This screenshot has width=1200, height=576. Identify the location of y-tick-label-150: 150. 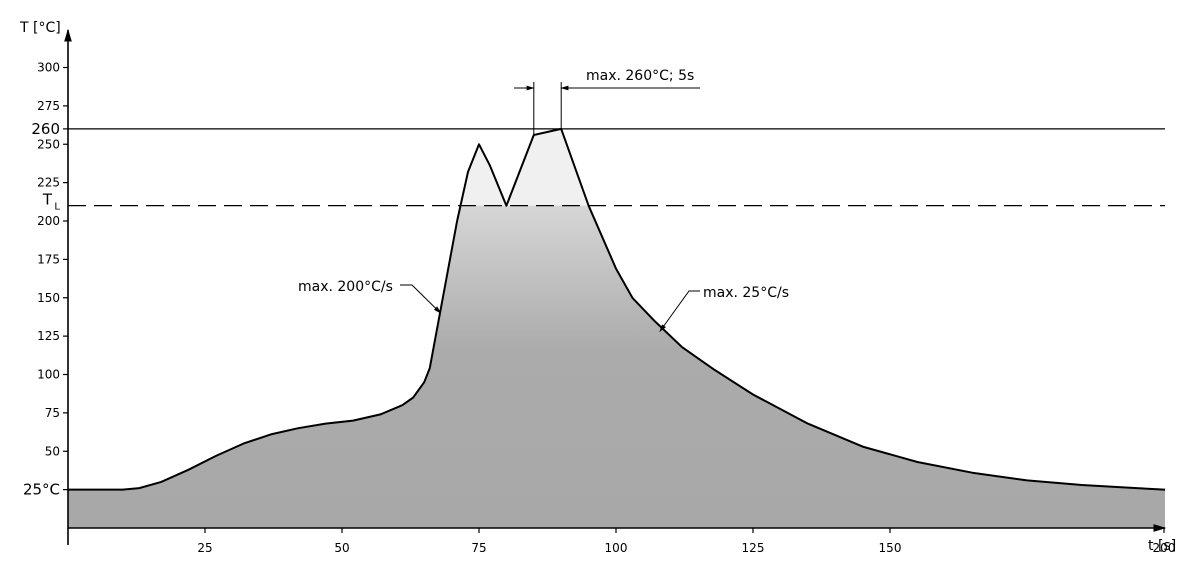
(48, 298).